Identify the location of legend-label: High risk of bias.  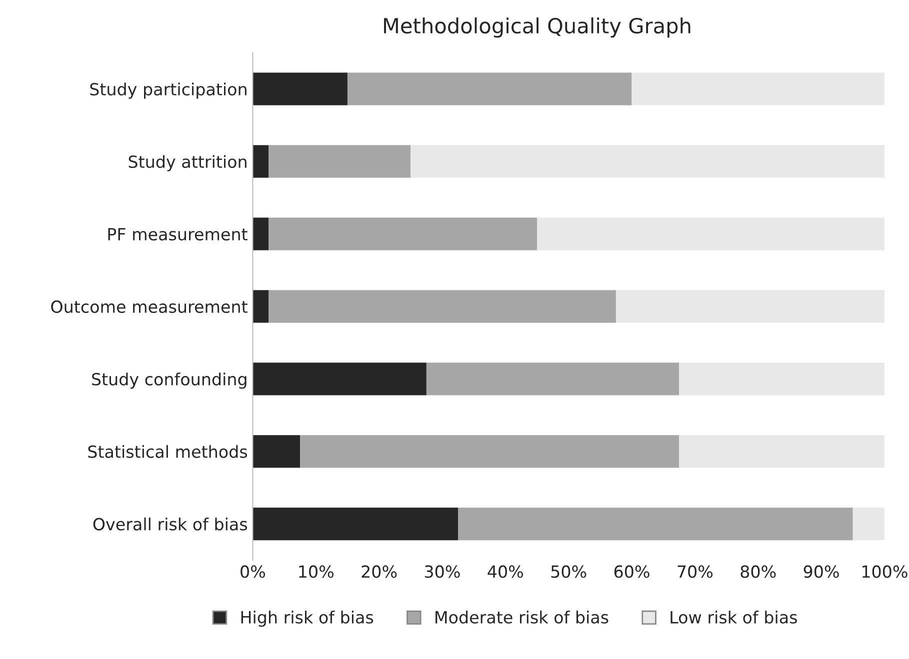
(307, 618).